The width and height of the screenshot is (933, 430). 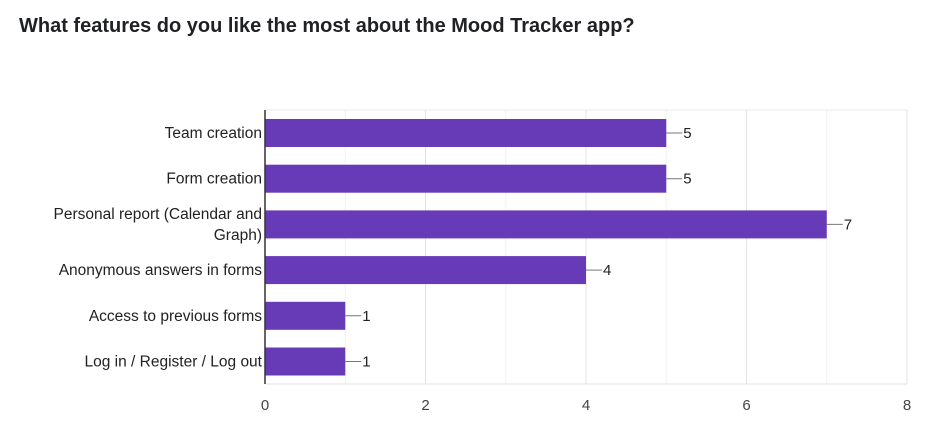 What do you see at coordinates (265, 405) in the screenshot?
I see `x-tick-label: 0` at bounding box center [265, 405].